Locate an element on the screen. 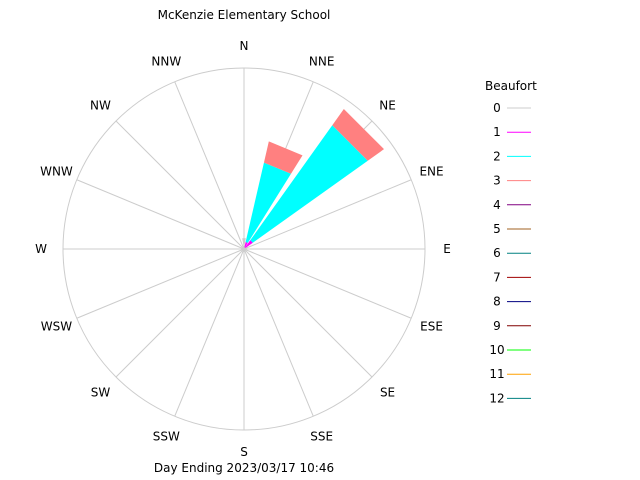 This screenshot has width=640, height=480. legend-label-9: 9 is located at coordinates (497, 326).